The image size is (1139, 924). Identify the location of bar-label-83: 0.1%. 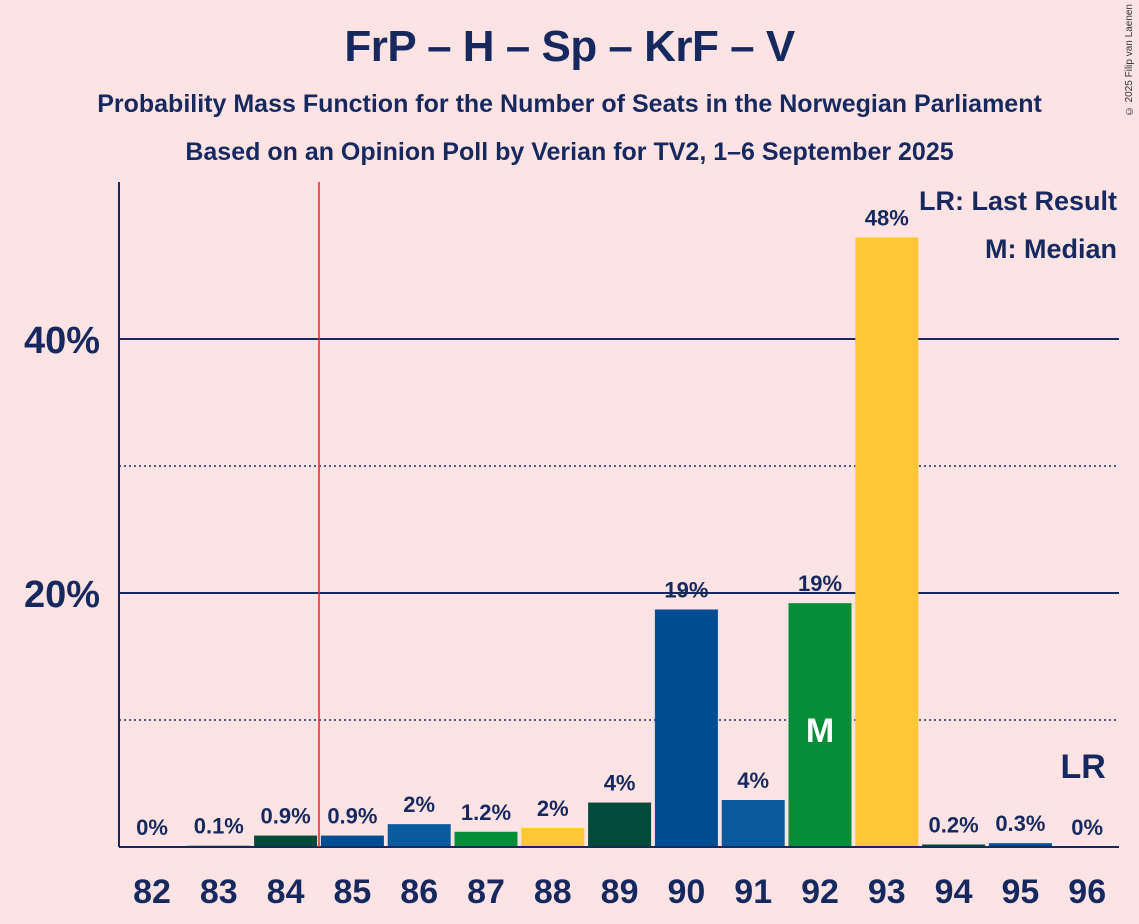
(219, 826).